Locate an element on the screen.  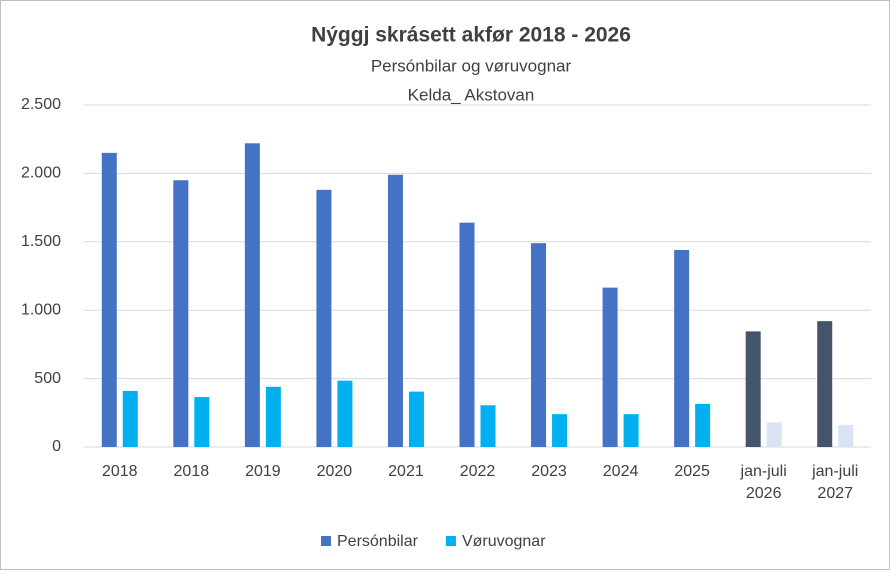
chart-title: Nýggj skrásett akfør 2018 - 2026 is located at coordinates (471, 35).